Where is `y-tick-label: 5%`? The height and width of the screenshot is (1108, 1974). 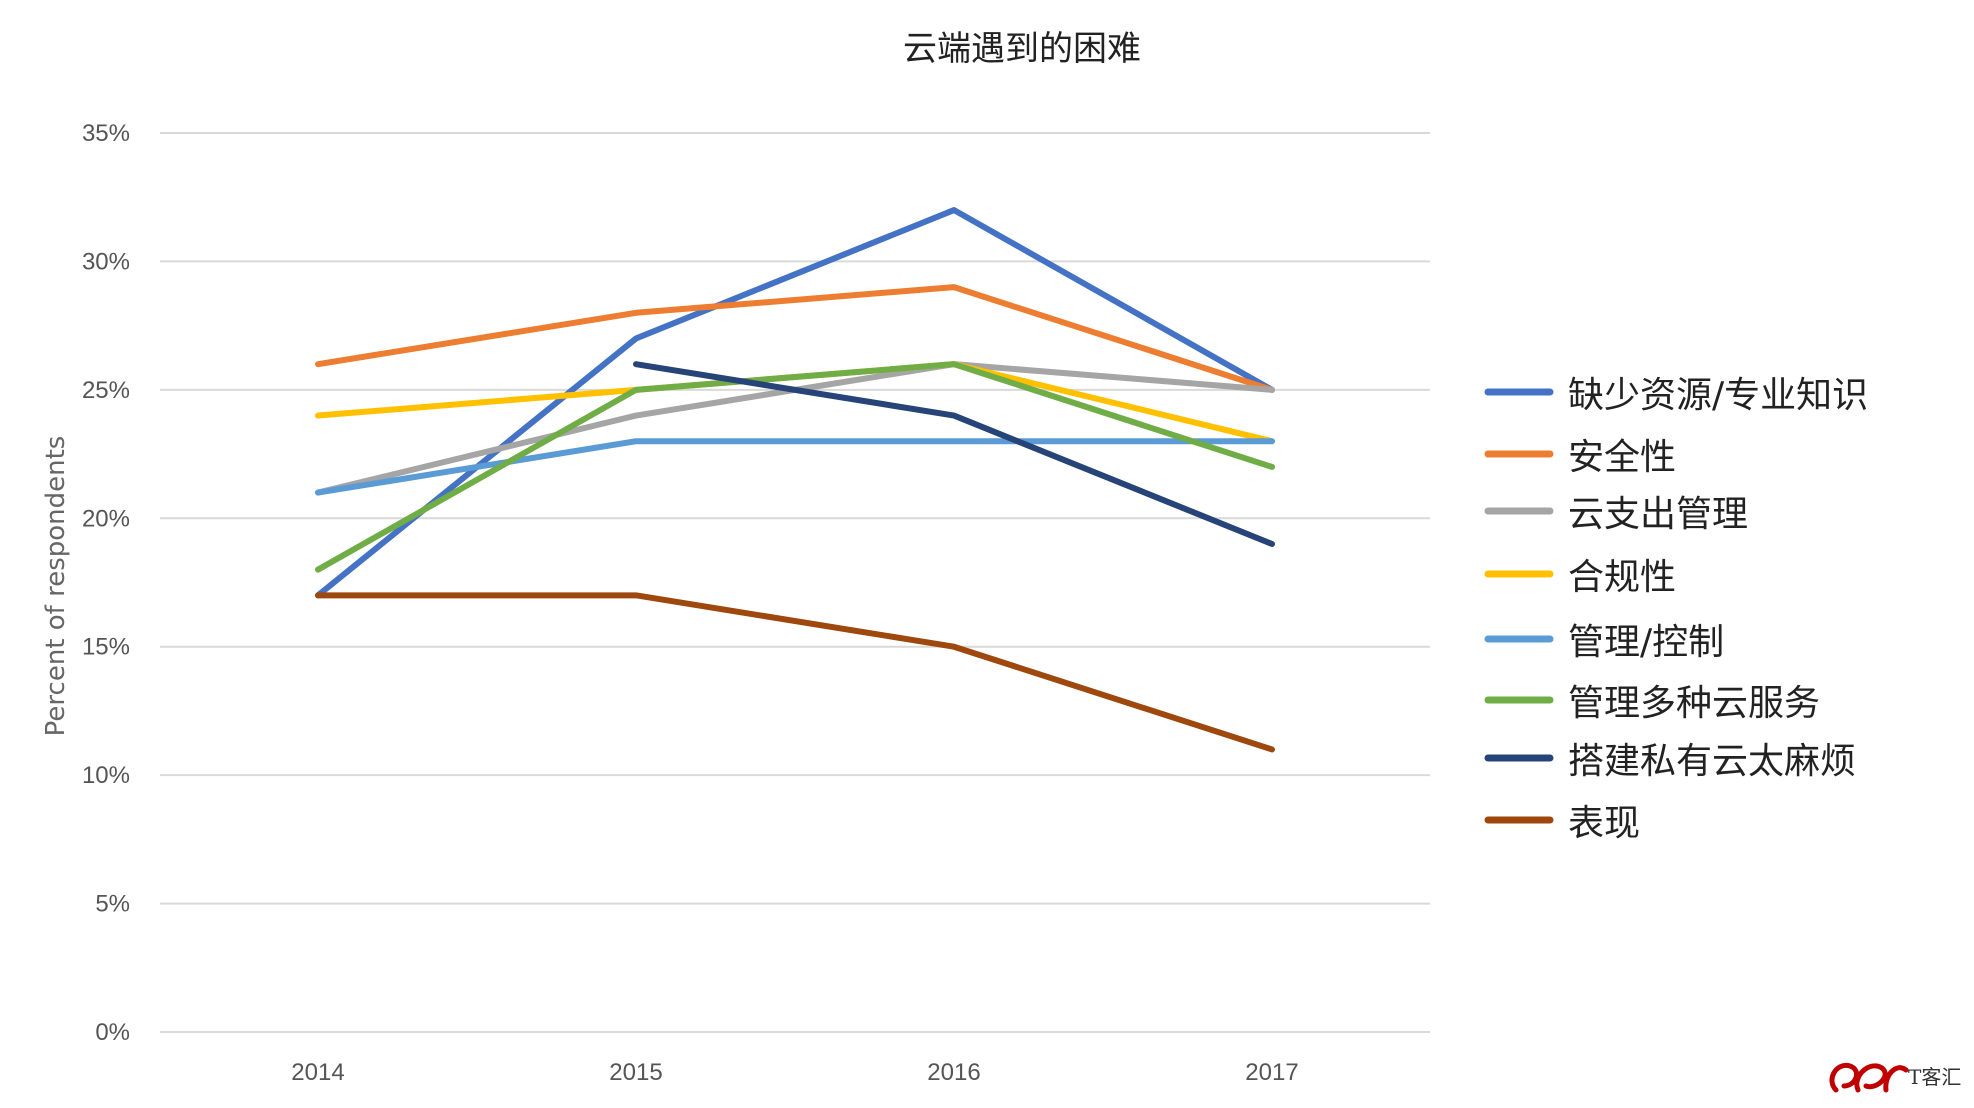
y-tick-label: 5% is located at coordinates (112, 904).